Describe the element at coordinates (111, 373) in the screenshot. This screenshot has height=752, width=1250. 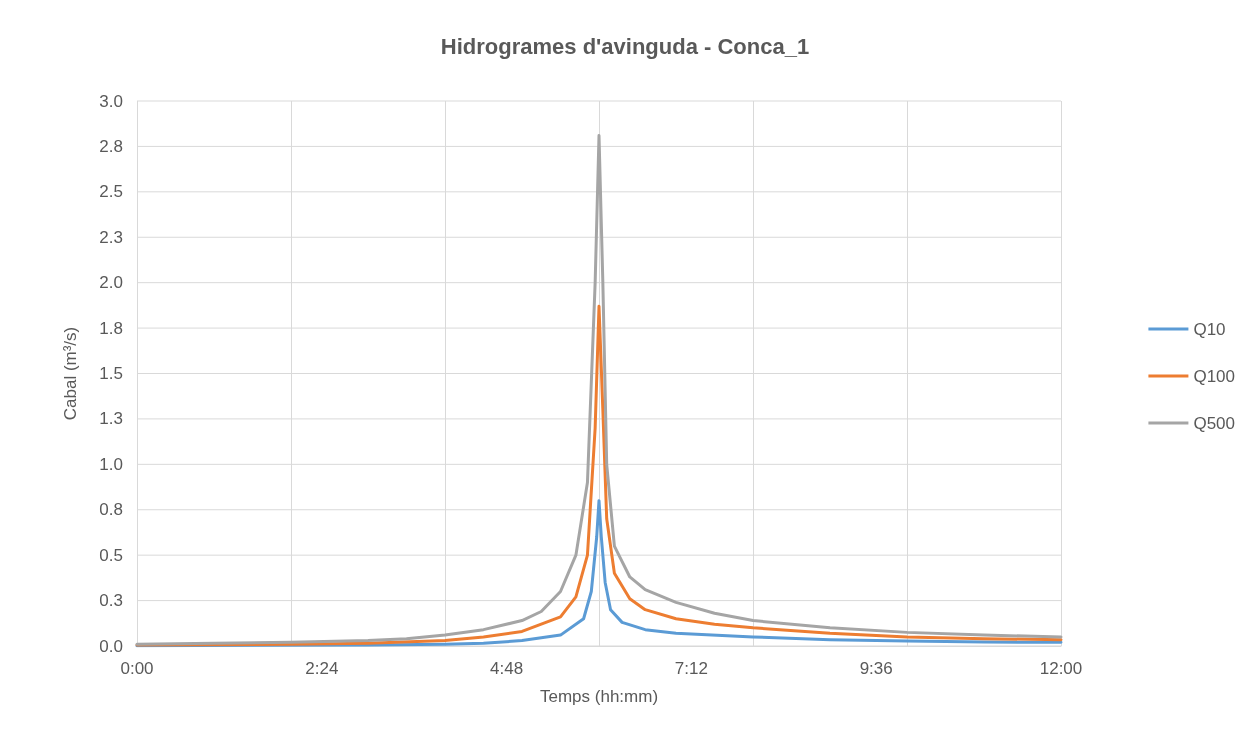
I see `y-tick-label: 1.5` at that location.